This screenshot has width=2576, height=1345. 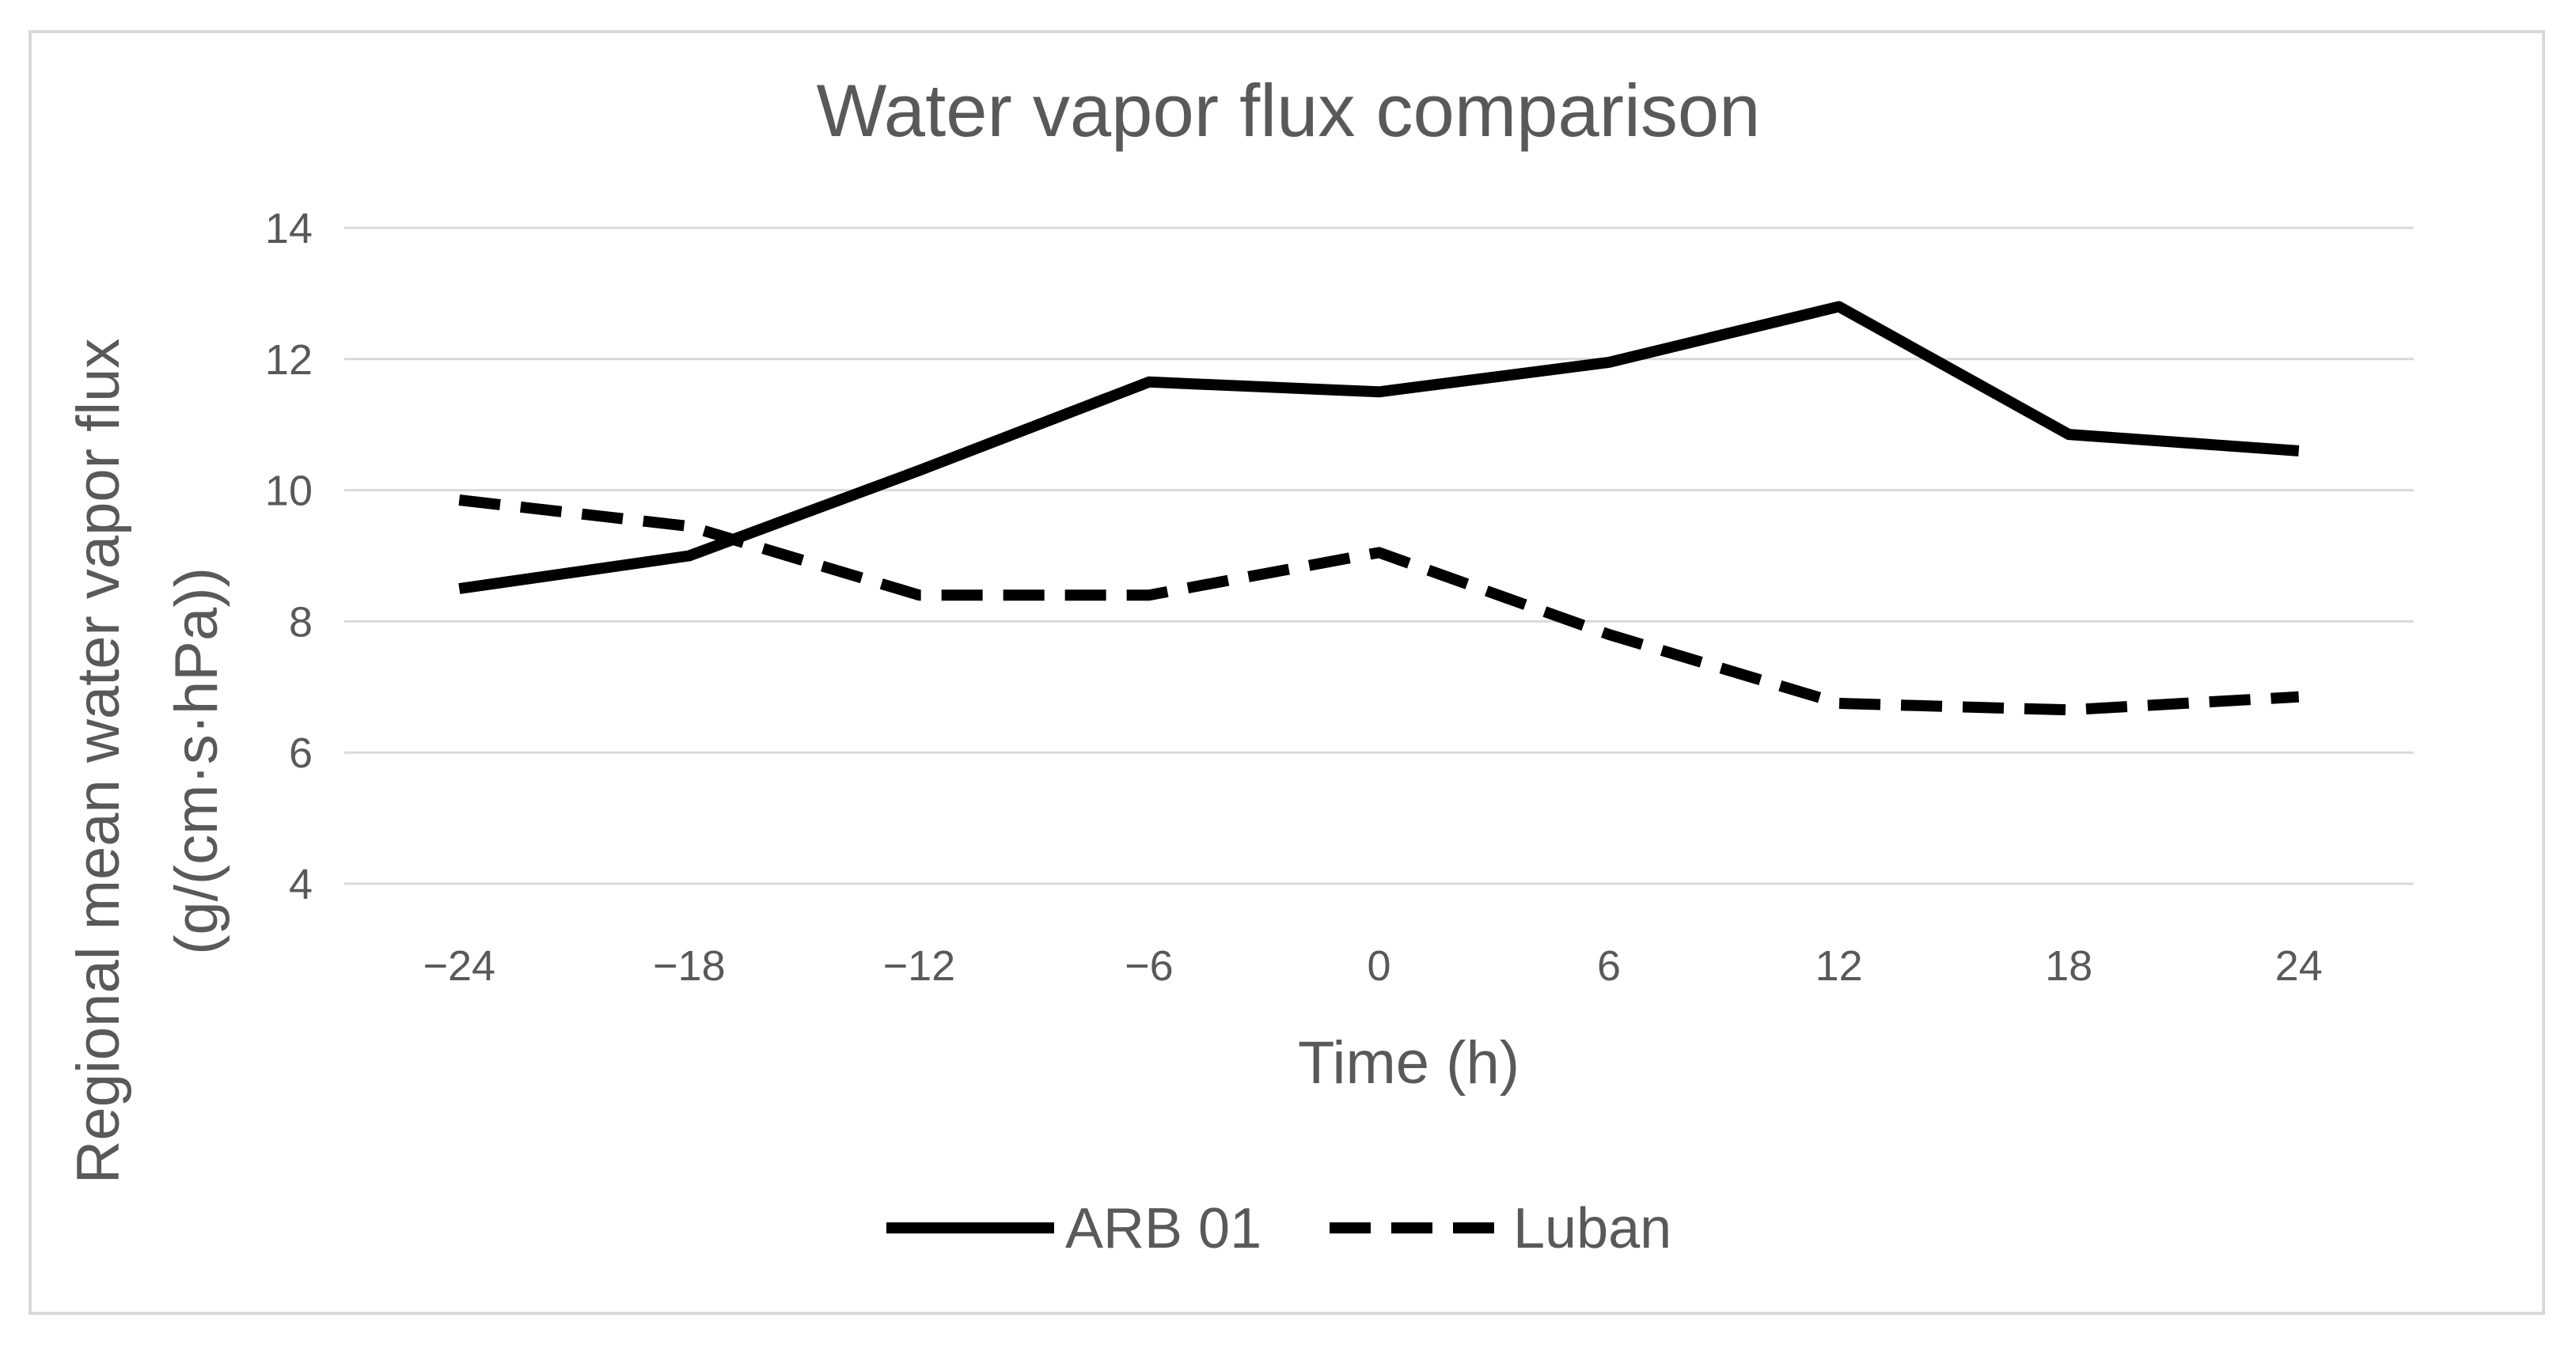 I want to click on legend-item-luban: Luban, so click(x=1500, y=1228).